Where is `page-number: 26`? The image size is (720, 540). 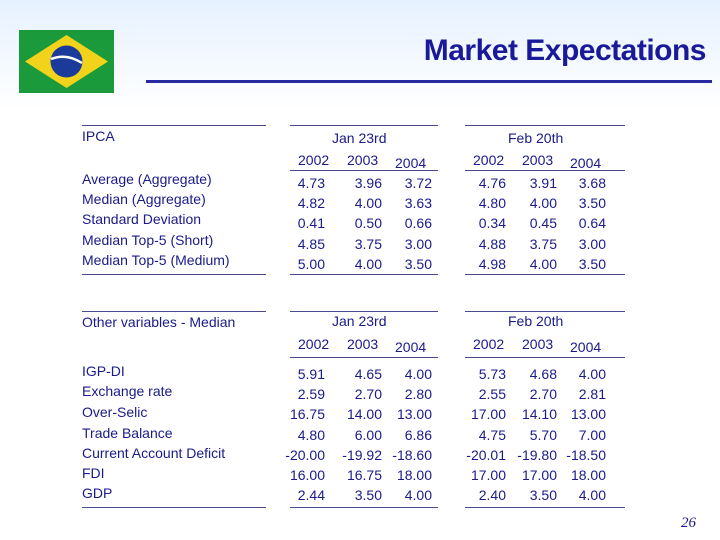 page-number: 26 is located at coordinates (688, 523).